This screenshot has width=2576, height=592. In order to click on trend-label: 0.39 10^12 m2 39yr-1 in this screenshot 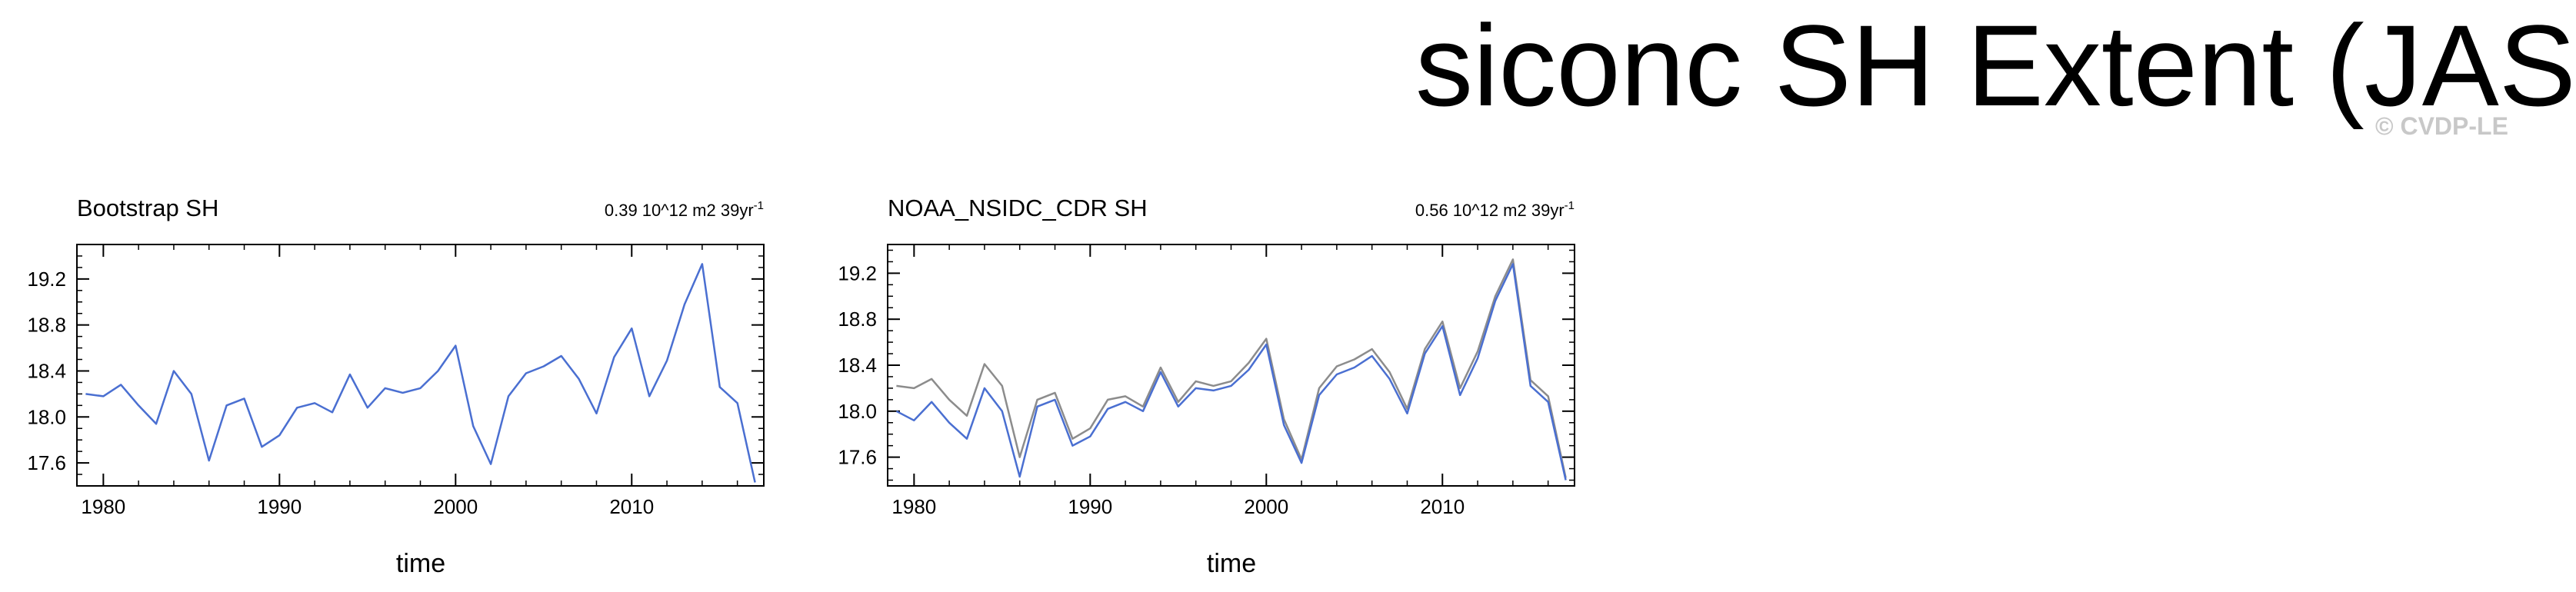, I will do `click(684, 210)`.